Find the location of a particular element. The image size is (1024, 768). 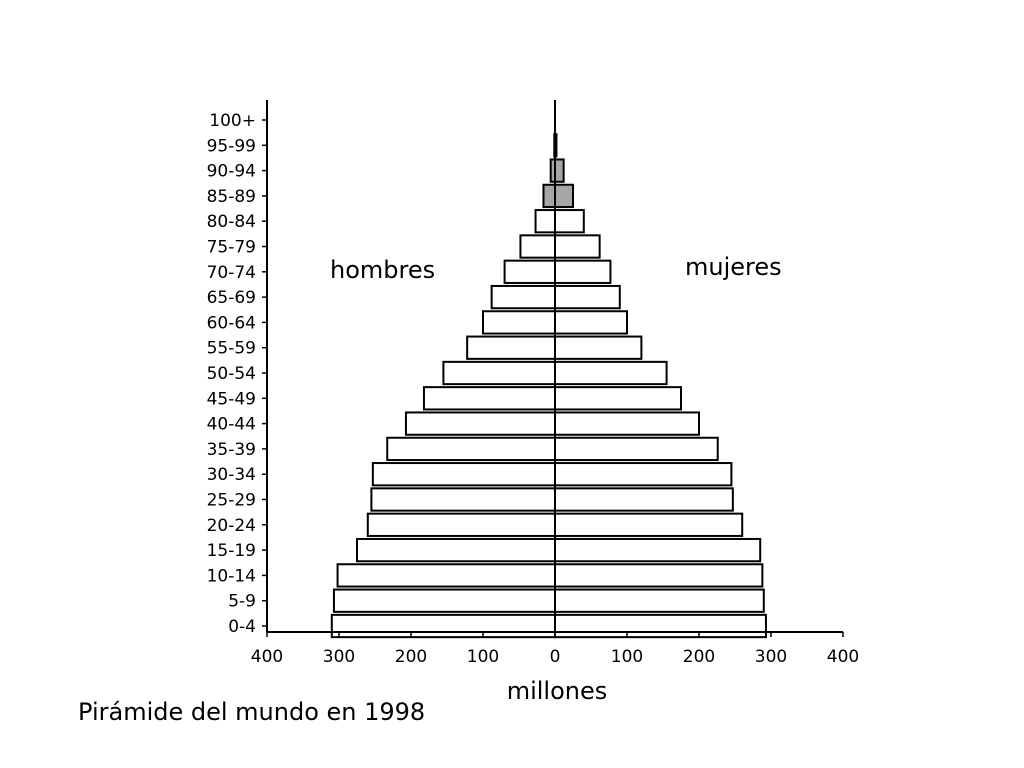

y-tick-label: 100+ is located at coordinates (232, 121).